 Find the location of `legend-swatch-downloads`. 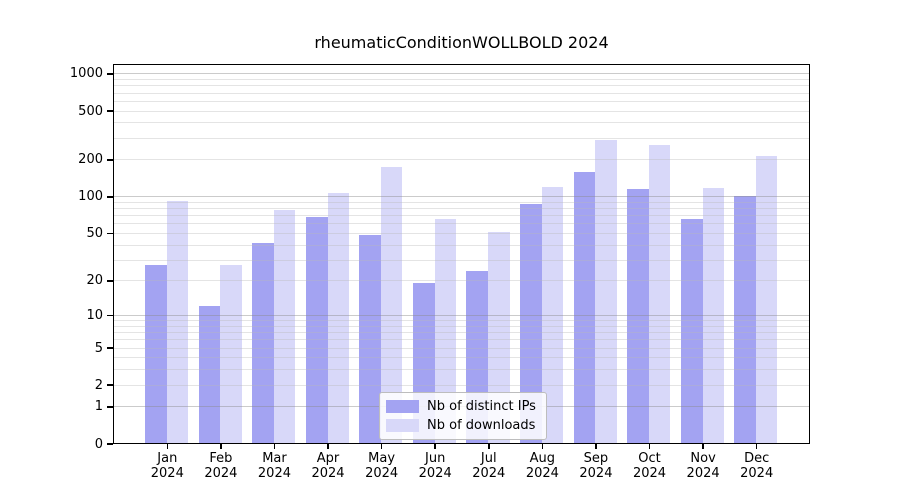

legend-swatch-downloads is located at coordinates (402, 425).